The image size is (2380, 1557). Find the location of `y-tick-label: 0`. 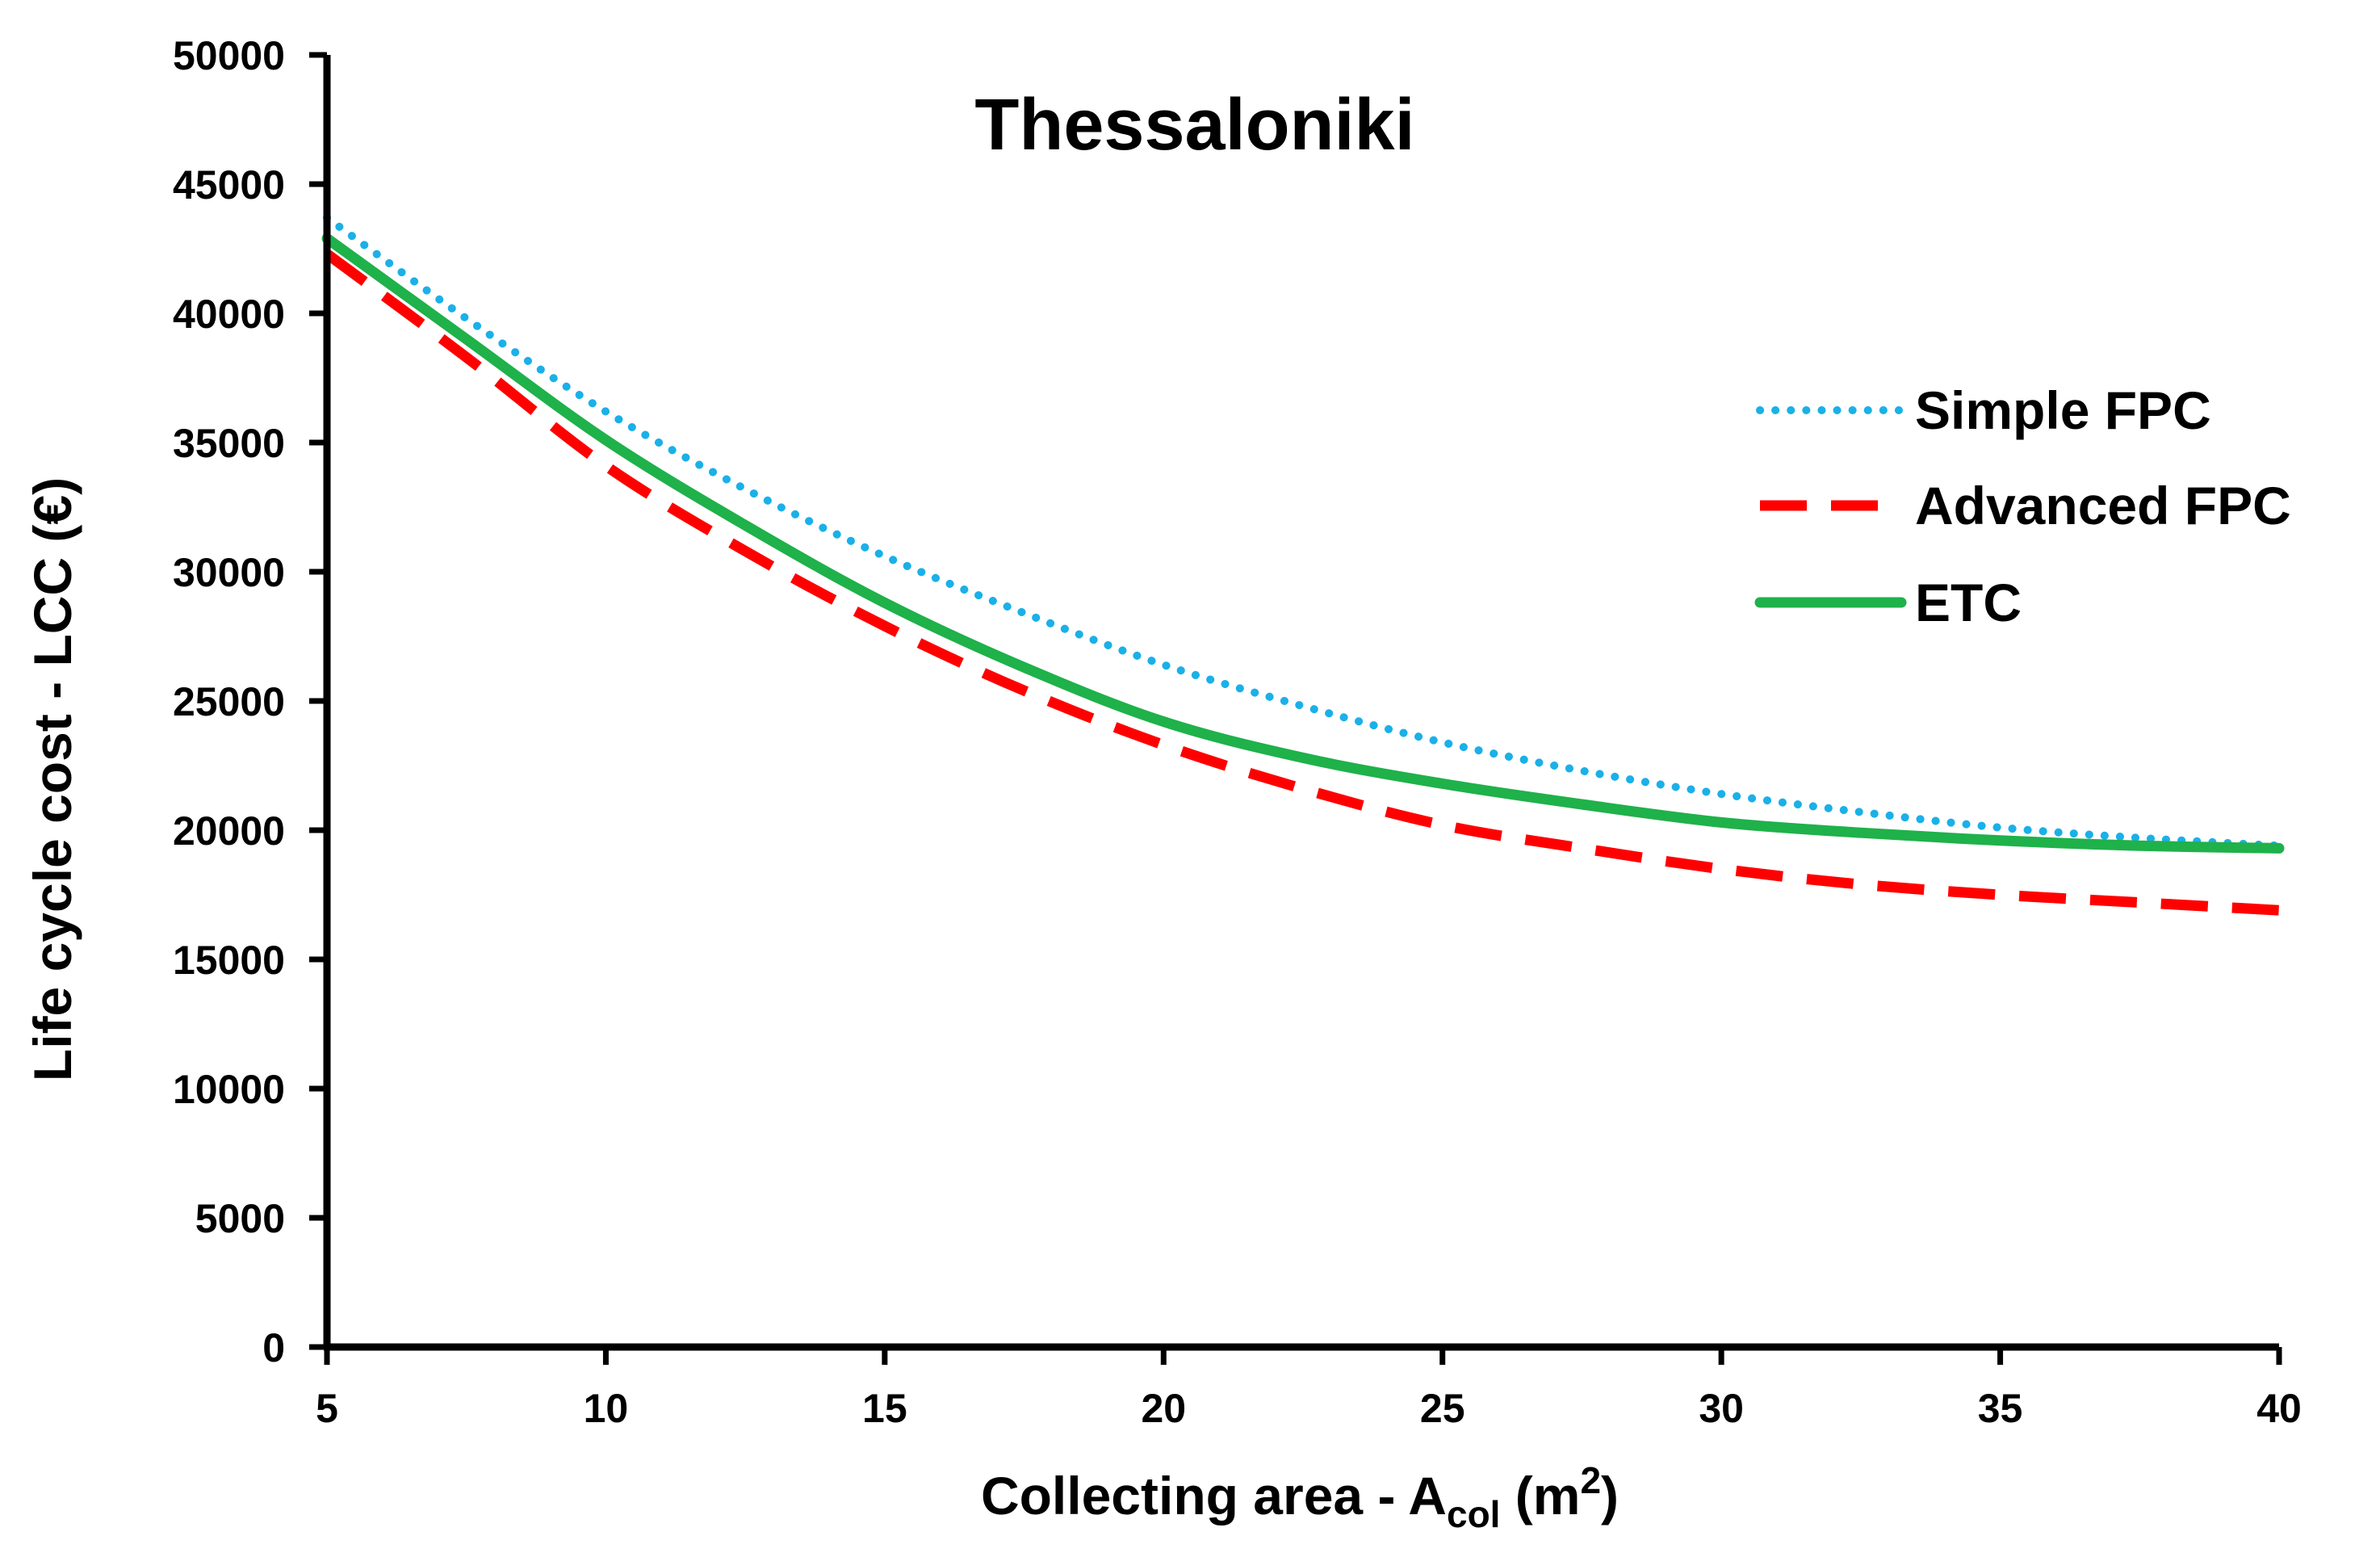

y-tick-label: 0 is located at coordinates (273, 1347).